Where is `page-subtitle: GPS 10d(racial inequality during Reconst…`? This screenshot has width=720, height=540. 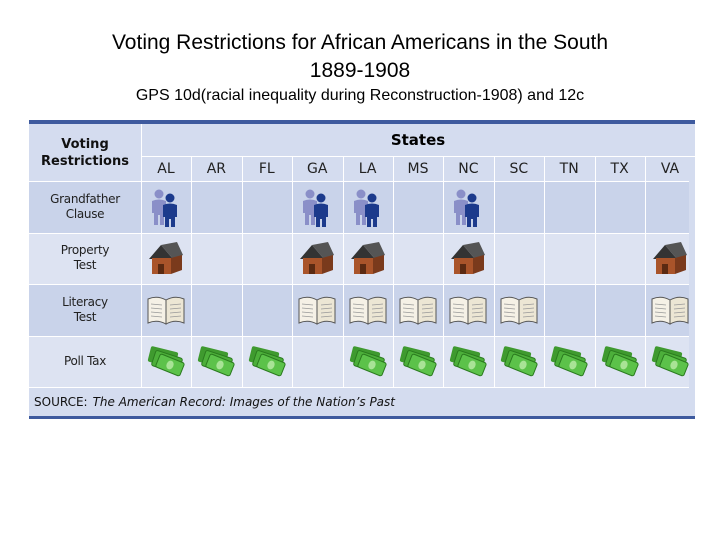
page-subtitle: GPS 10d(racial inequality during Reconst… is located at coordinates (360, 95).